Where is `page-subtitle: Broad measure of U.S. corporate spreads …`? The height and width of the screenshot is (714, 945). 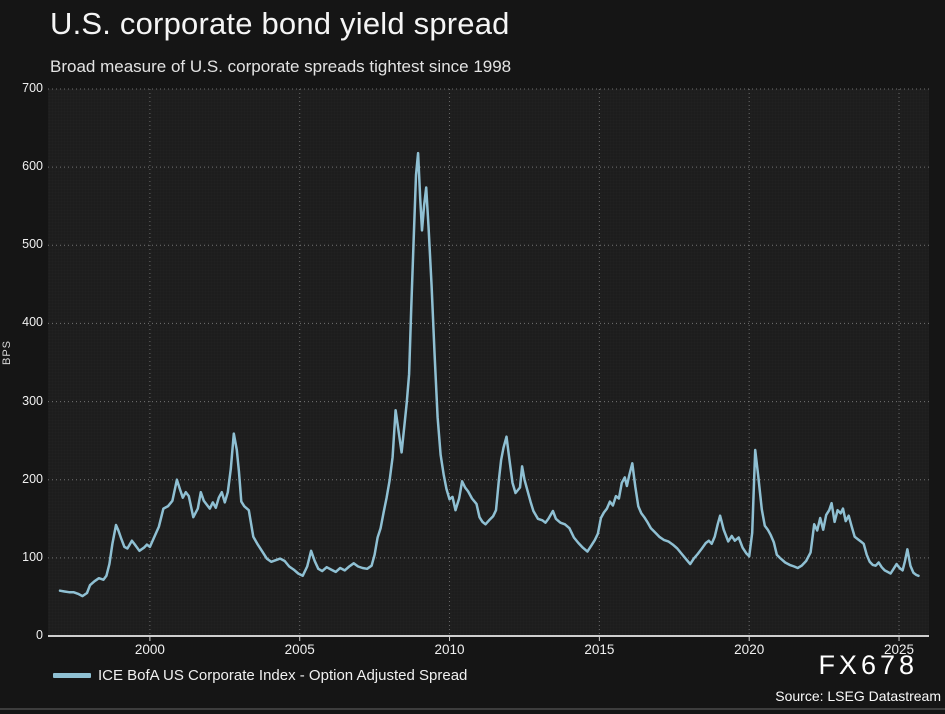 page-subtitle: Broad measure of U.S. corporate spreads … is located at coordinates (281, 66).